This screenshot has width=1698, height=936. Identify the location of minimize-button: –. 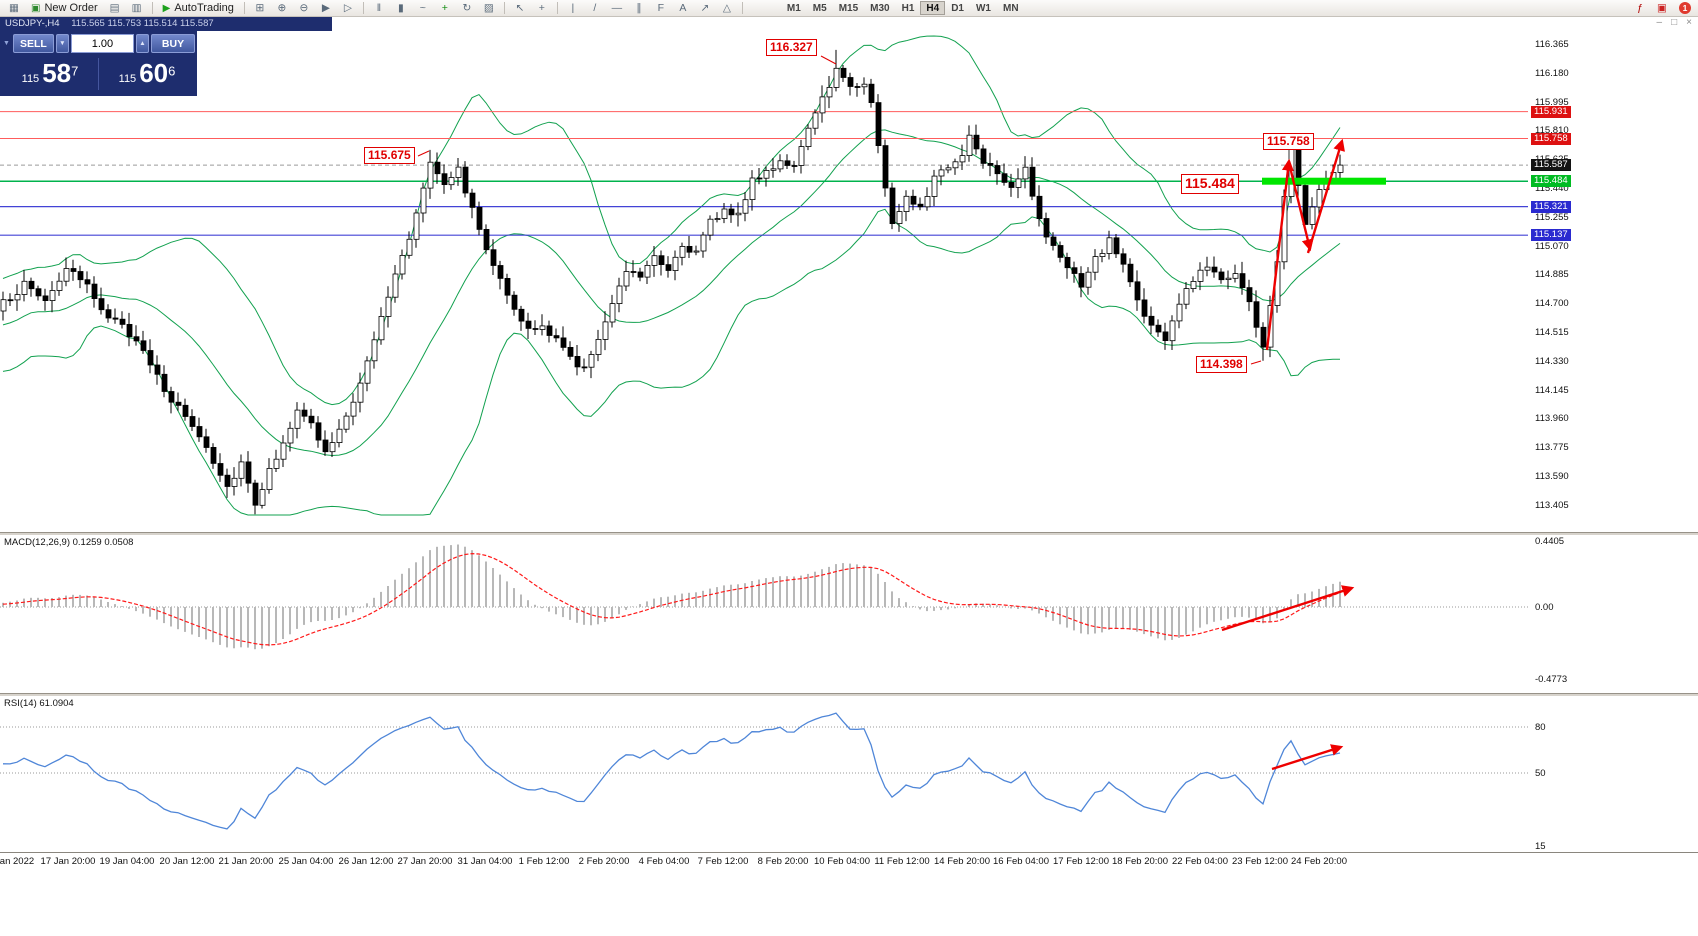
(1659, 22).